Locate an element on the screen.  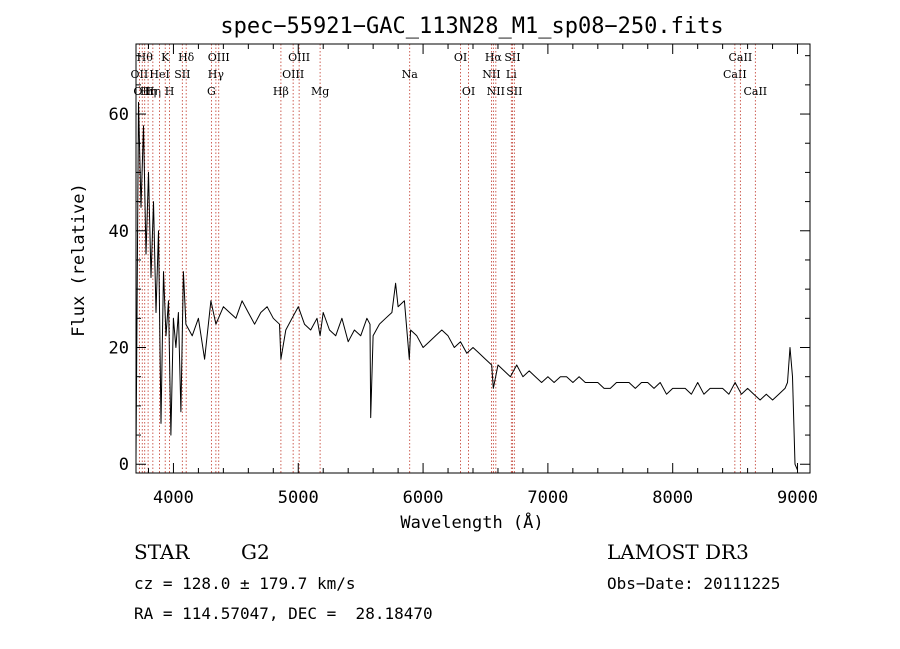
line-mark-label: Hβ is located at coordinates (281, 91).